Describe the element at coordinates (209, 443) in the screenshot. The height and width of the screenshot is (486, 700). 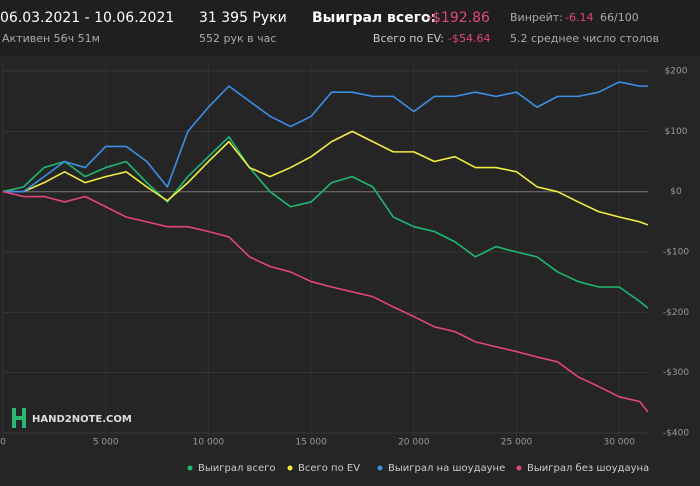
I see `x-tick-label: 10 000` at that location.